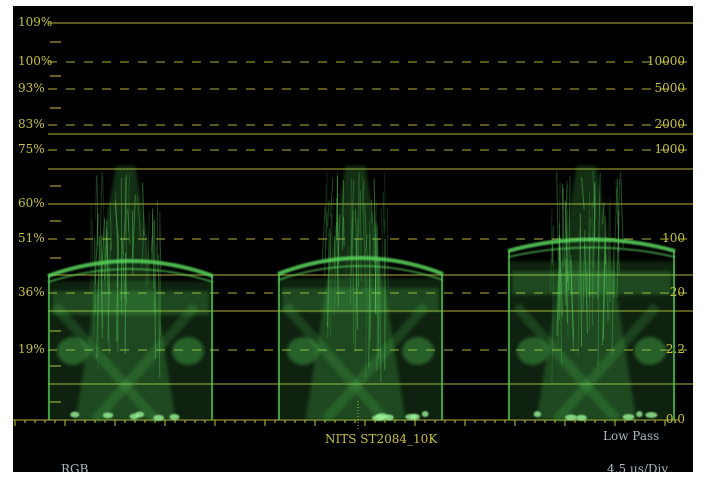 The width and height of the screenshot is (706, 478). What do you see at coordinates (31, 203) in the screenshot?
I see `scale-label-60: 60%` at bounding box center [31, 203].